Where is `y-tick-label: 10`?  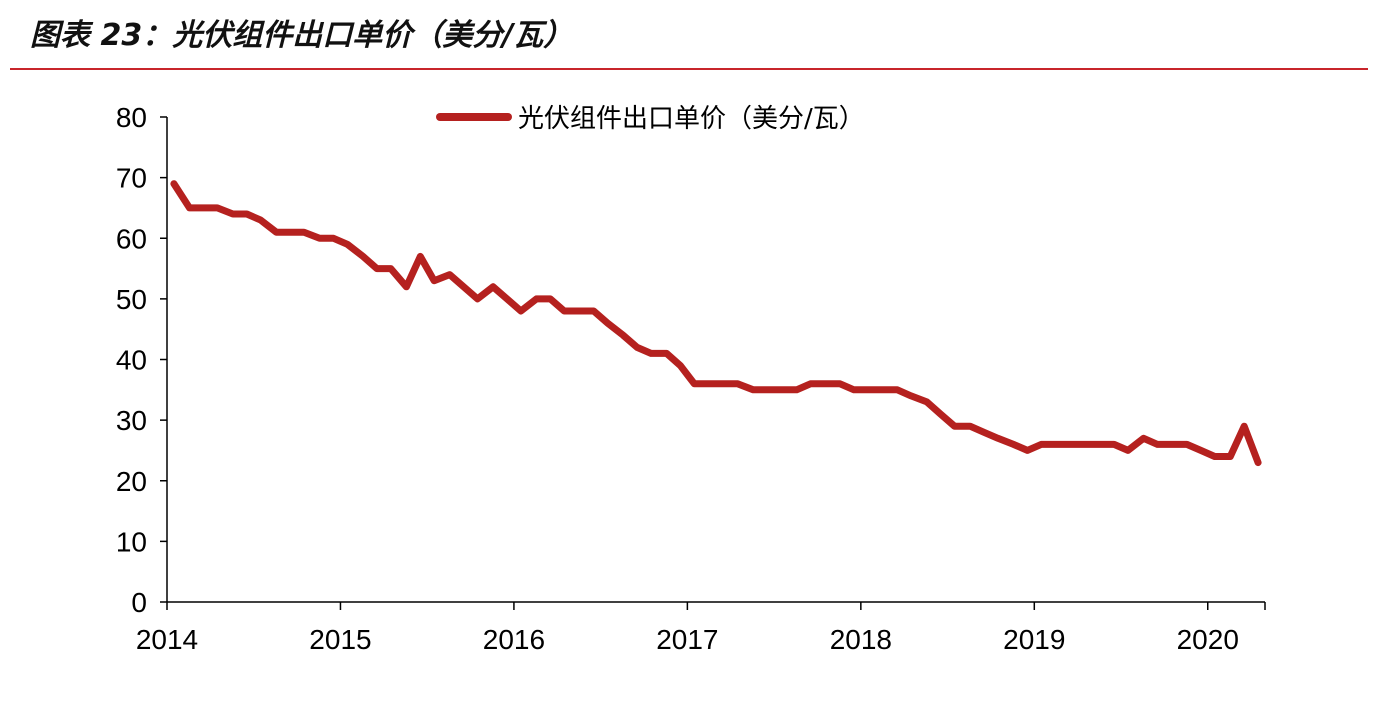
y-tick-label: 10 is located at coordinates (131, 541).